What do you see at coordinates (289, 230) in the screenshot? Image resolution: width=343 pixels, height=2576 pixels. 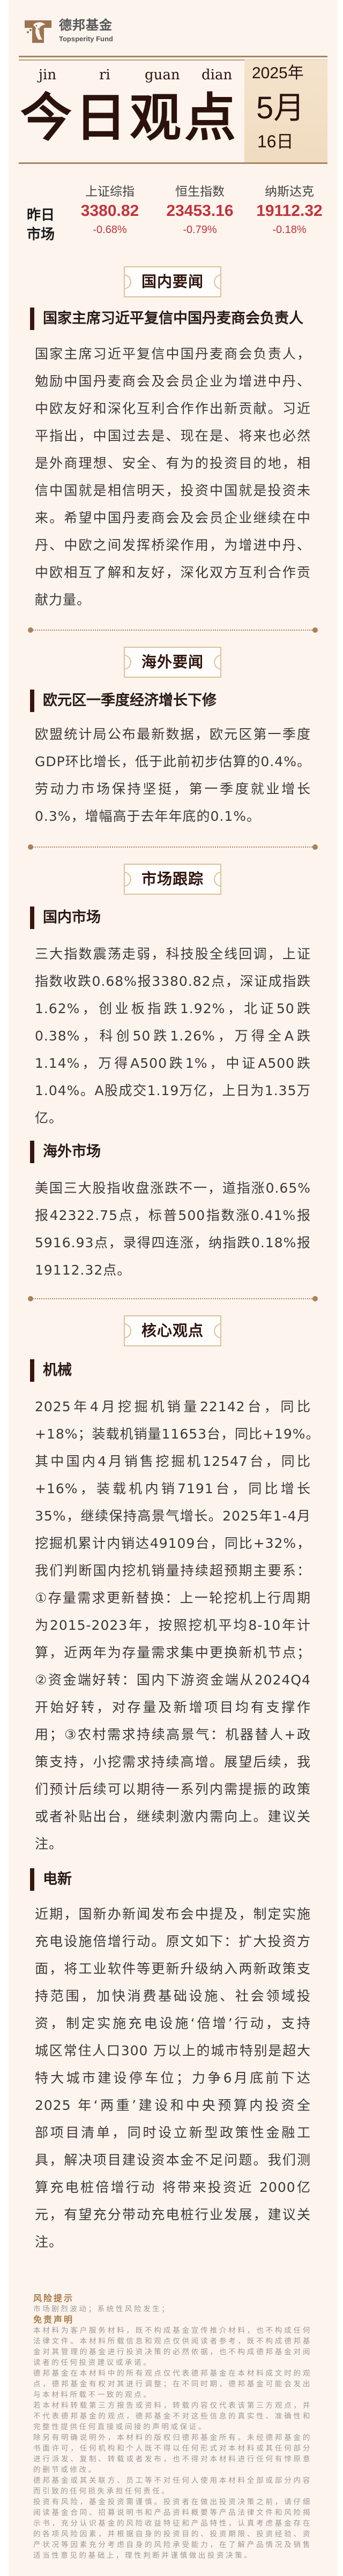 I see `index-change: -0.18%` at bounding box center [289, 230].